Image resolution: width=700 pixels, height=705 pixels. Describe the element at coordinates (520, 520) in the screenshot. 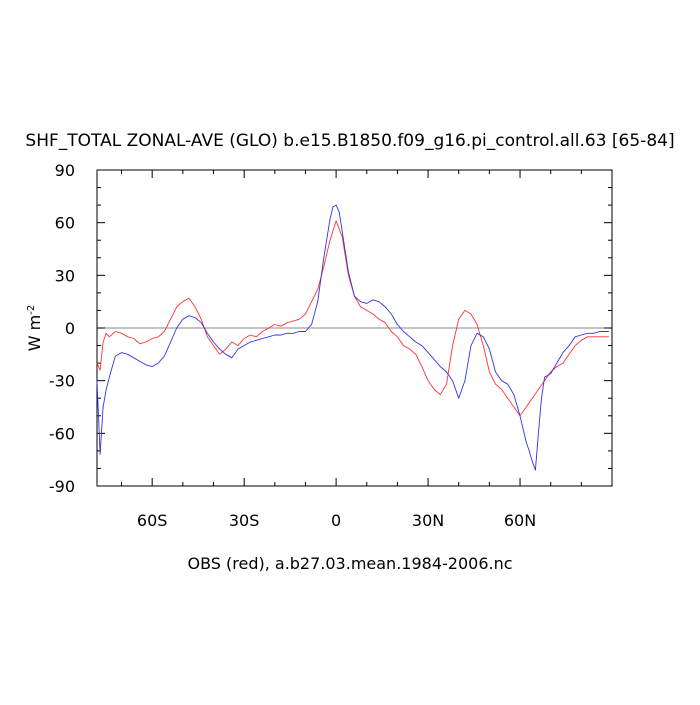

I see `x-tick-label: 60N` at that location.